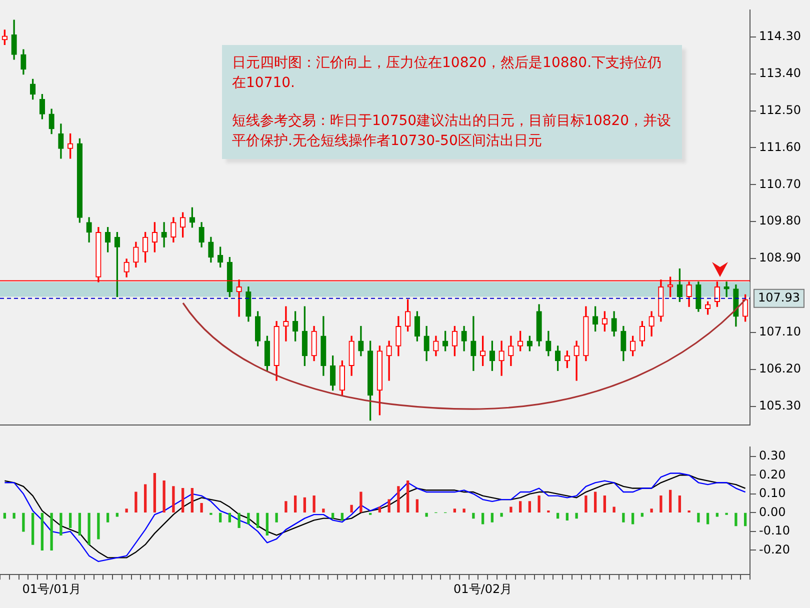 The height and width of the screenshot is (608, 810). Describe the element at coordinates (780, 183) in the screenshot. I see `y-tick-label: 110.70` at that location.